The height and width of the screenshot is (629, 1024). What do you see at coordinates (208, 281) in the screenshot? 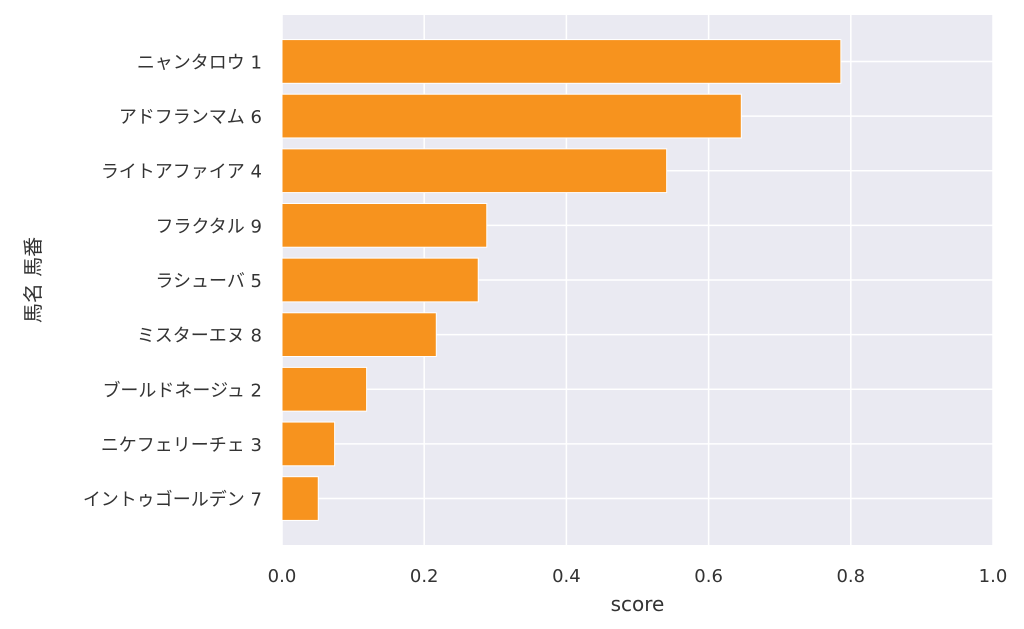
I see `y-tick-label: ラシューバ 5` at bounding box center [208, 281].